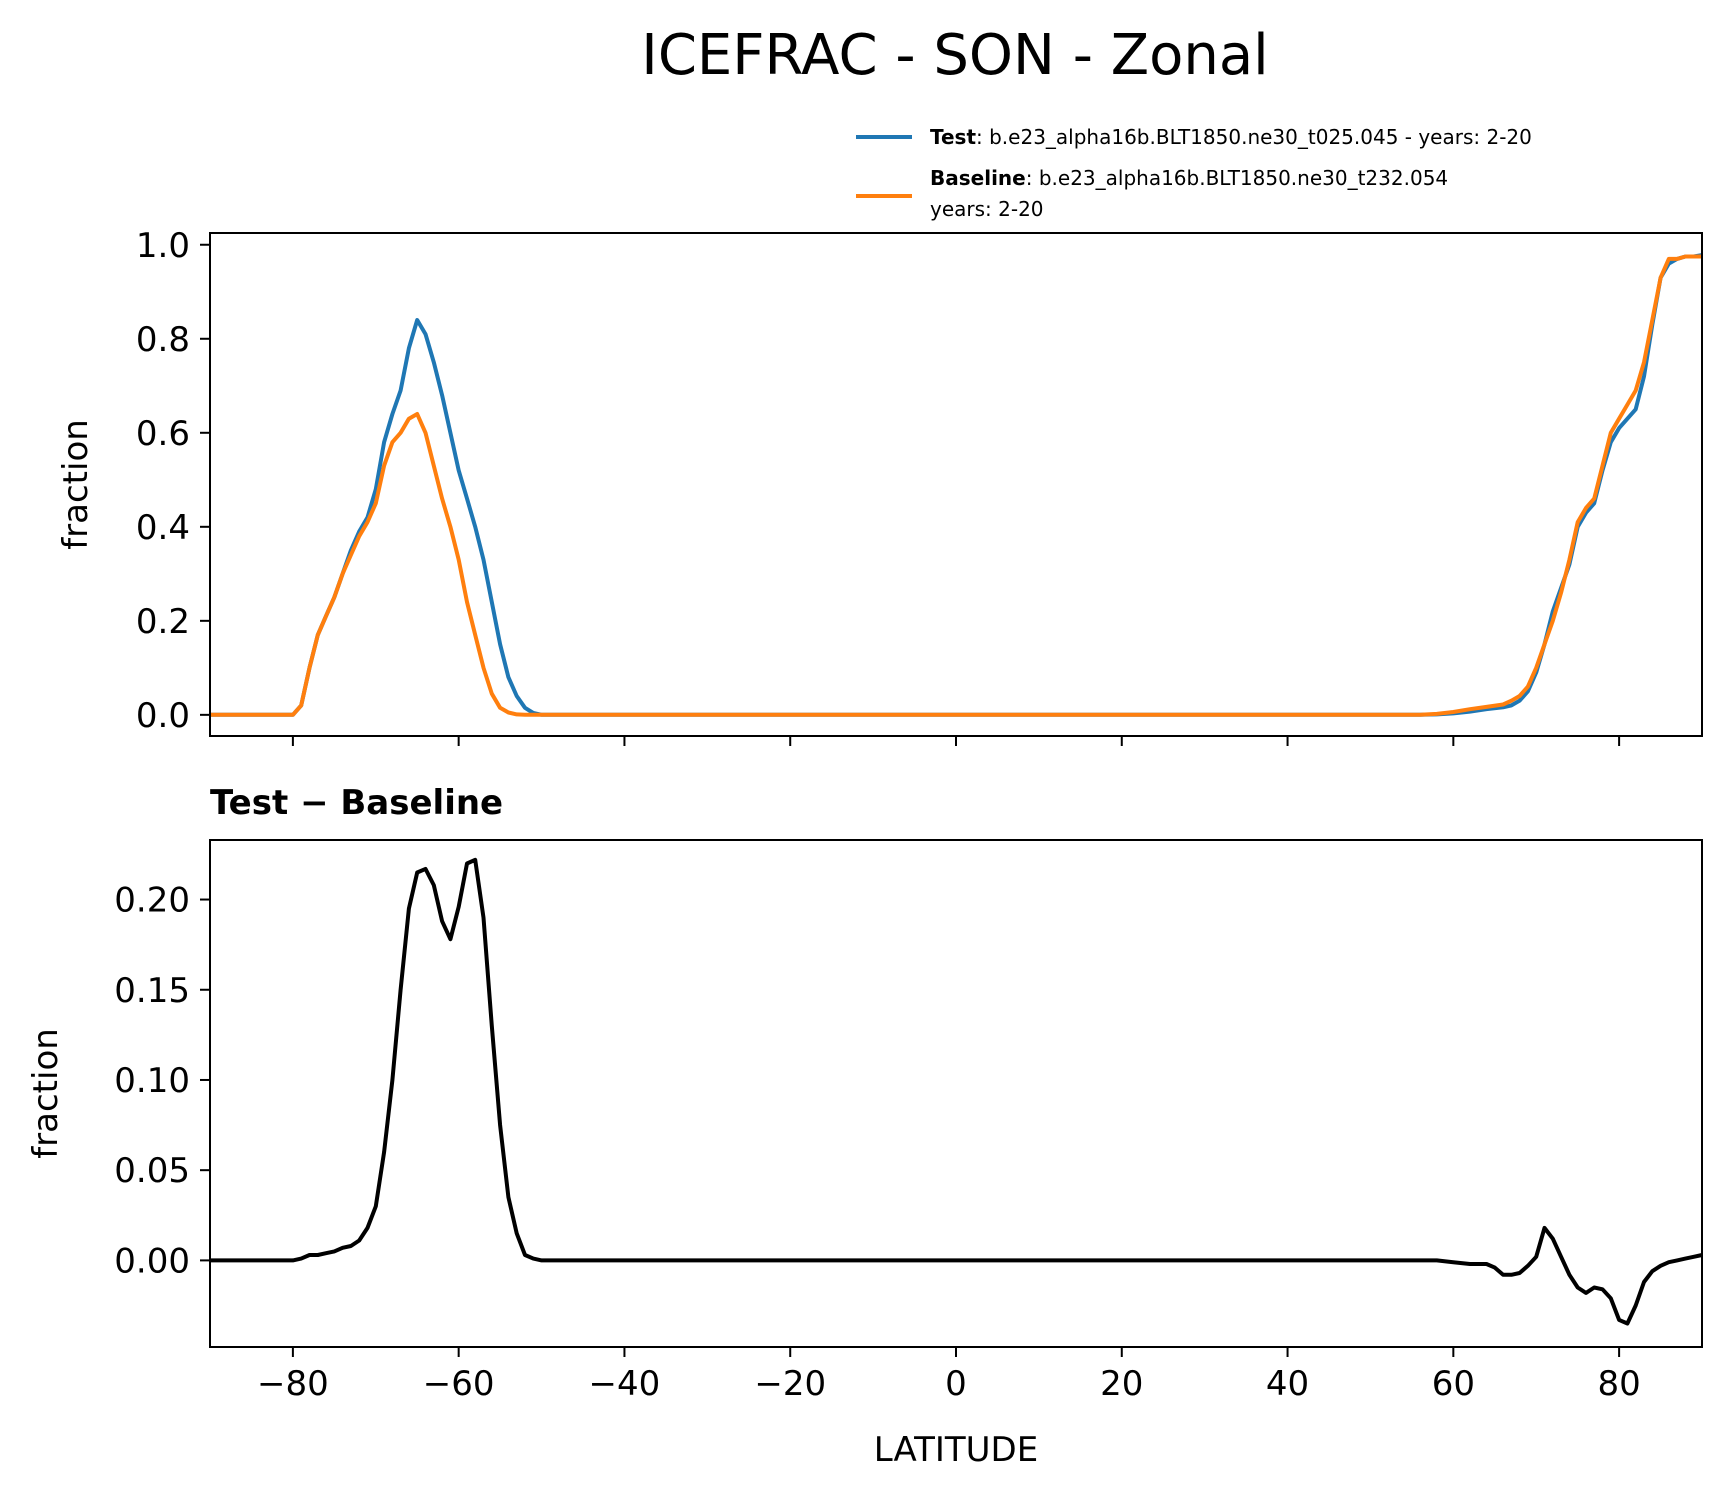 Image resolution: width=1726 pixels, height=1496 pixels. Describe the element at coordinates (956, 741) in the screenshot. I see `top-x-ticks` at that location.